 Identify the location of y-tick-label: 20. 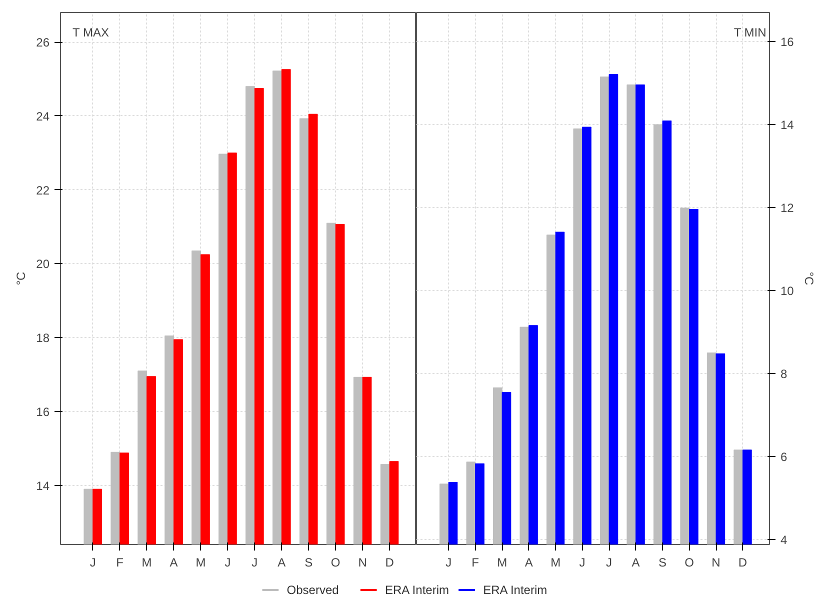
(43, 264).